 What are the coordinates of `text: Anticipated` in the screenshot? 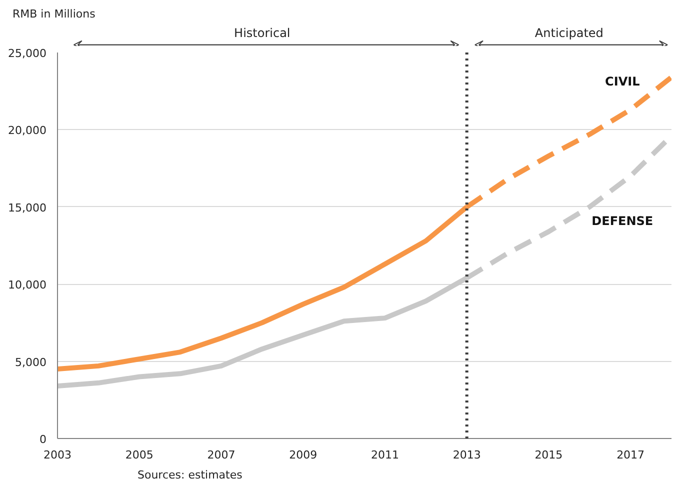 It's located at (569, 33).